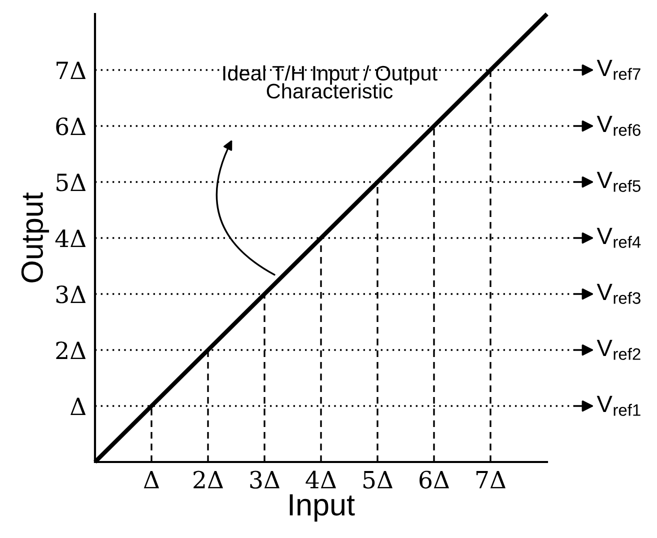  What do you see at coordinates (435, 479) in the screenshot?
I see `x-tick-label: 6Δ` at bounding box center [435, 479].